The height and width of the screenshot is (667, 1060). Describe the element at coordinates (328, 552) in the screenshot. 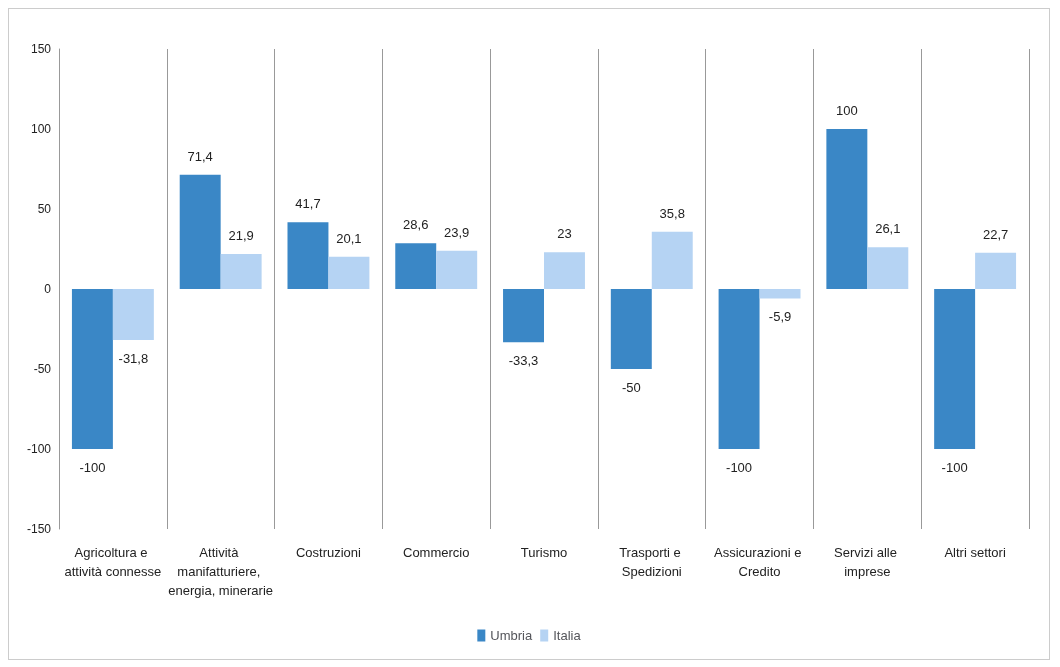

I see `x-tick-label: Costruzioni` at that location.